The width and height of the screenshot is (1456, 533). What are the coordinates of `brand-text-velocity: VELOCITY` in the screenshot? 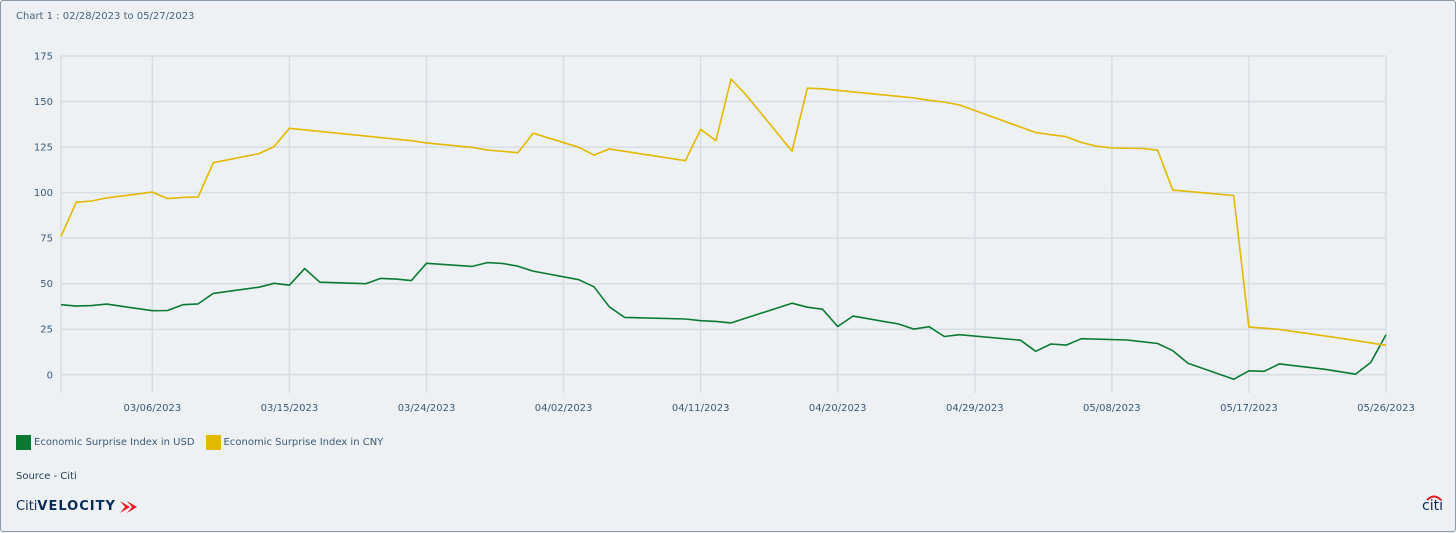 It's located at (76, 506).